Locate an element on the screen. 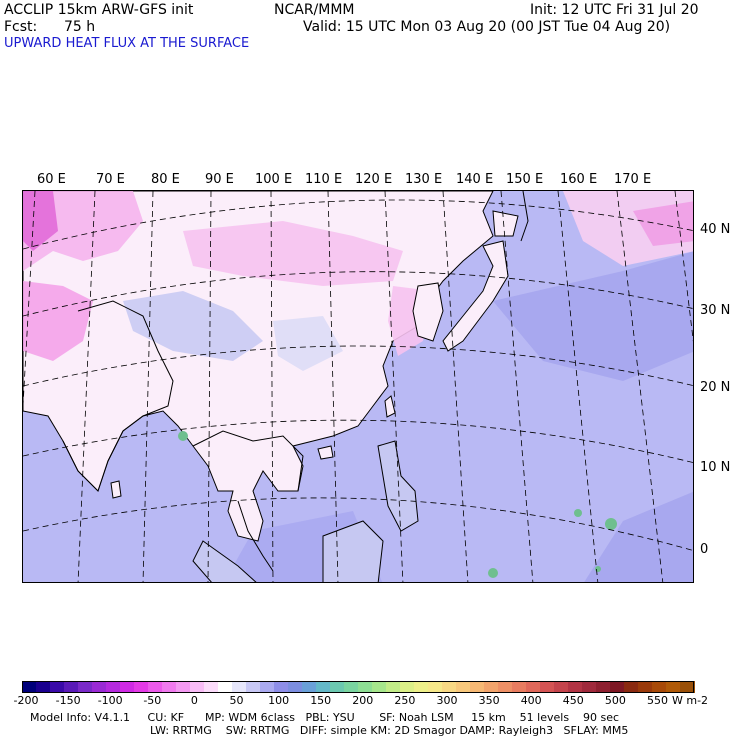  colorbar-tick-label: -200 is located at coordinates (26, 700).